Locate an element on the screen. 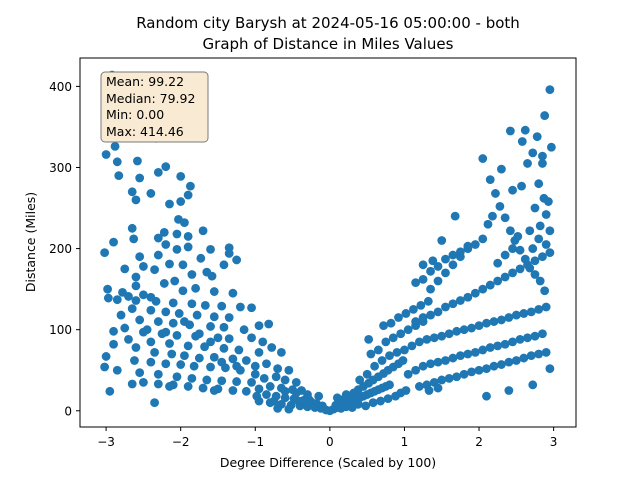  x-tick-label: 0 is located at coordinates (330, 442).